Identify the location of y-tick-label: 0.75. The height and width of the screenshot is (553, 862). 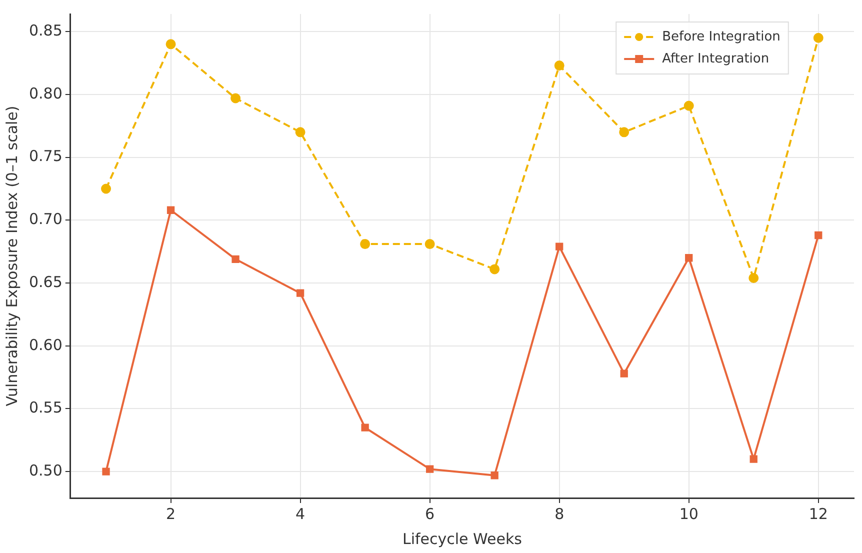
(45, 156).